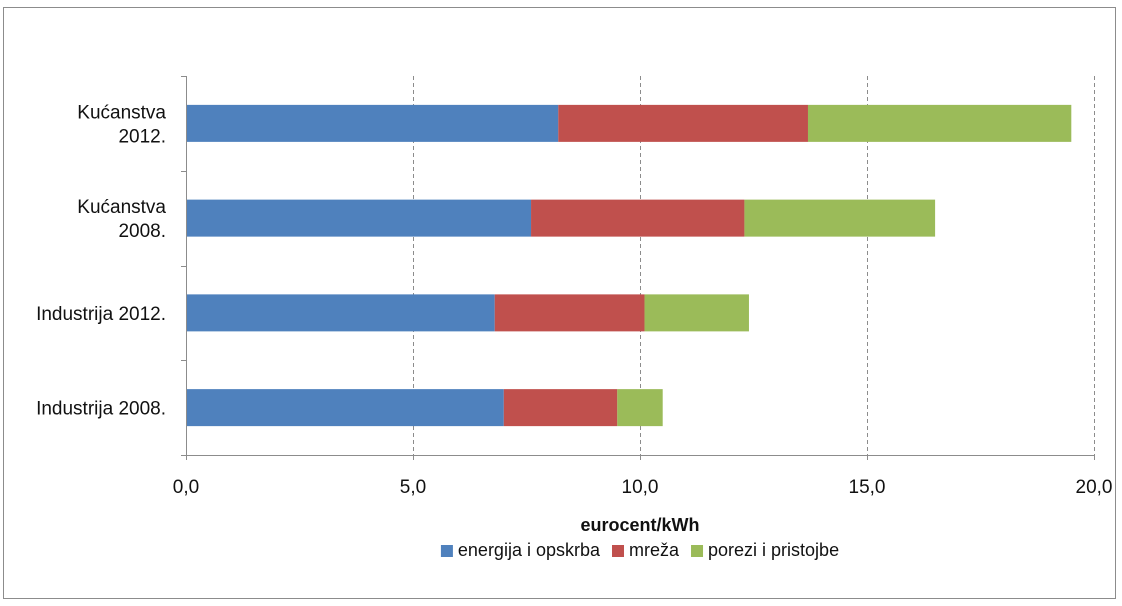 The width and height of the screenshot is (1122, 606). I want to click on x-tick-label: 15,0, so click(867, 487).